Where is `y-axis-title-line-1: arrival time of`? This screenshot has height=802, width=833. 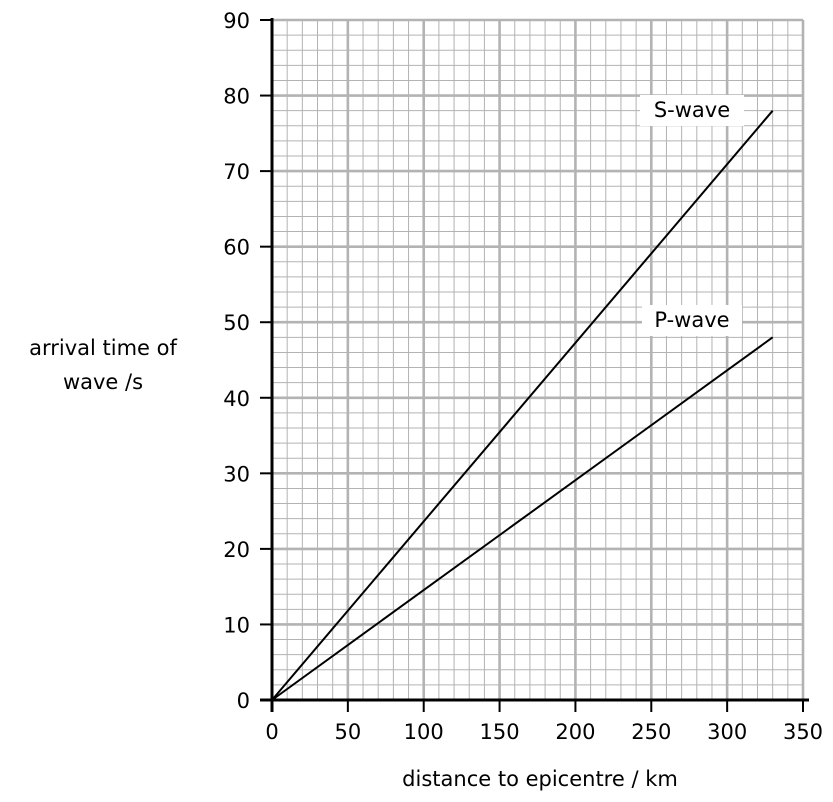 y-axis-title-line-1: arrival time of is located at coordinates (103, 348).